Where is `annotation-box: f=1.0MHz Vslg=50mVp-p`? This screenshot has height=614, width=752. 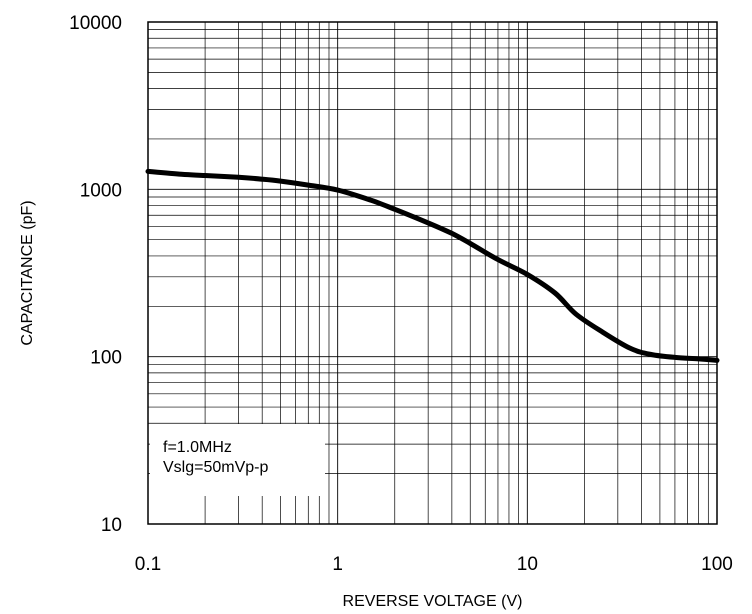 annotation-box: f=1.0MHz Vslg=50mVp-p is located at coordinates (237, 460).